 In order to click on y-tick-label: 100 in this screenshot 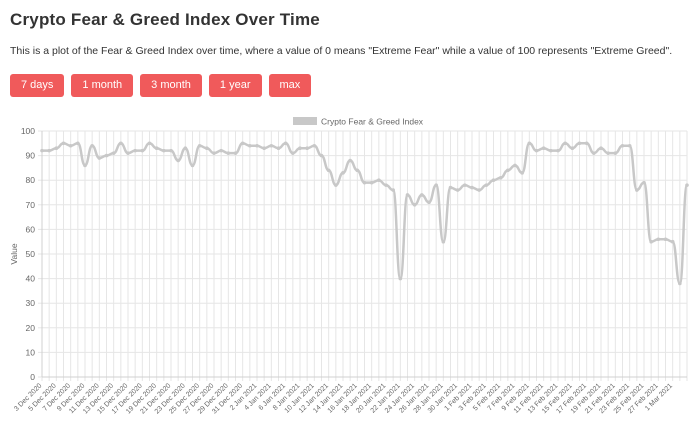, I will do `click(28, 131)`.